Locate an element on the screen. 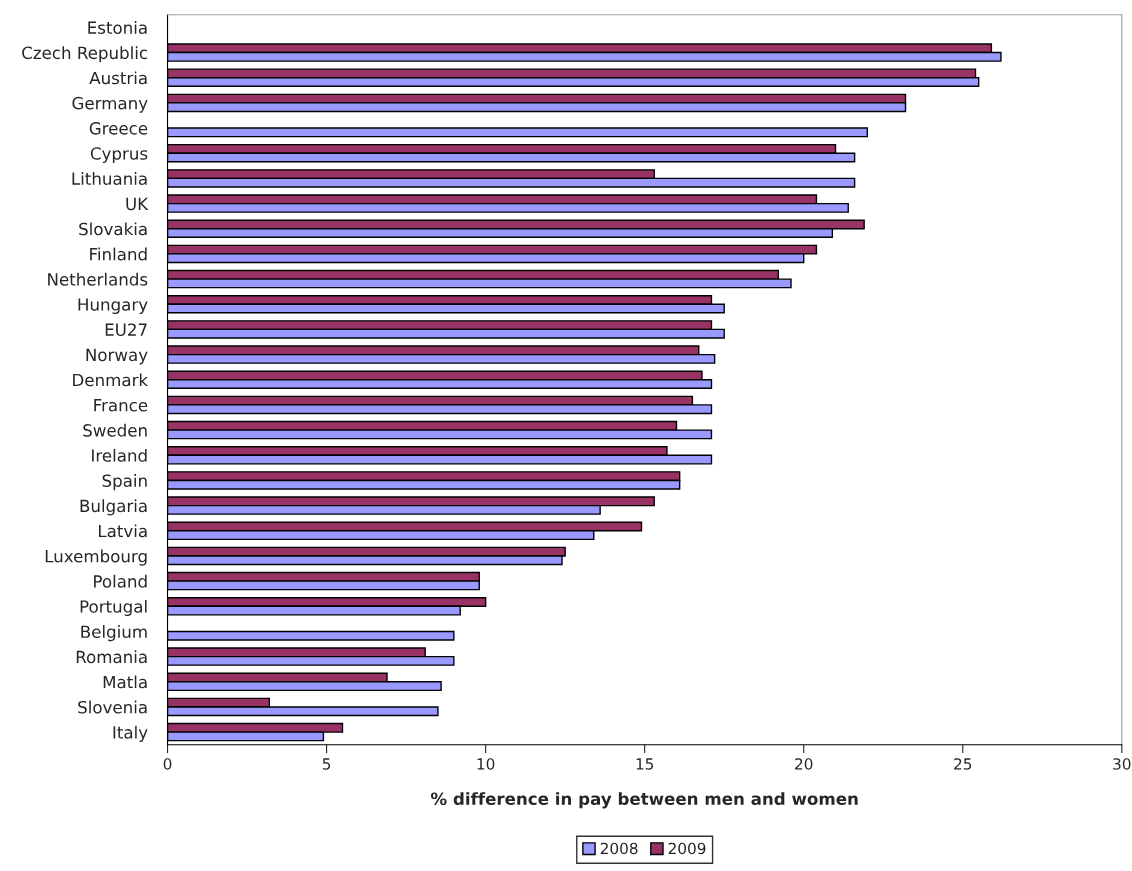  y-tick-label: Netherlands is located at coordinates (98, 279).